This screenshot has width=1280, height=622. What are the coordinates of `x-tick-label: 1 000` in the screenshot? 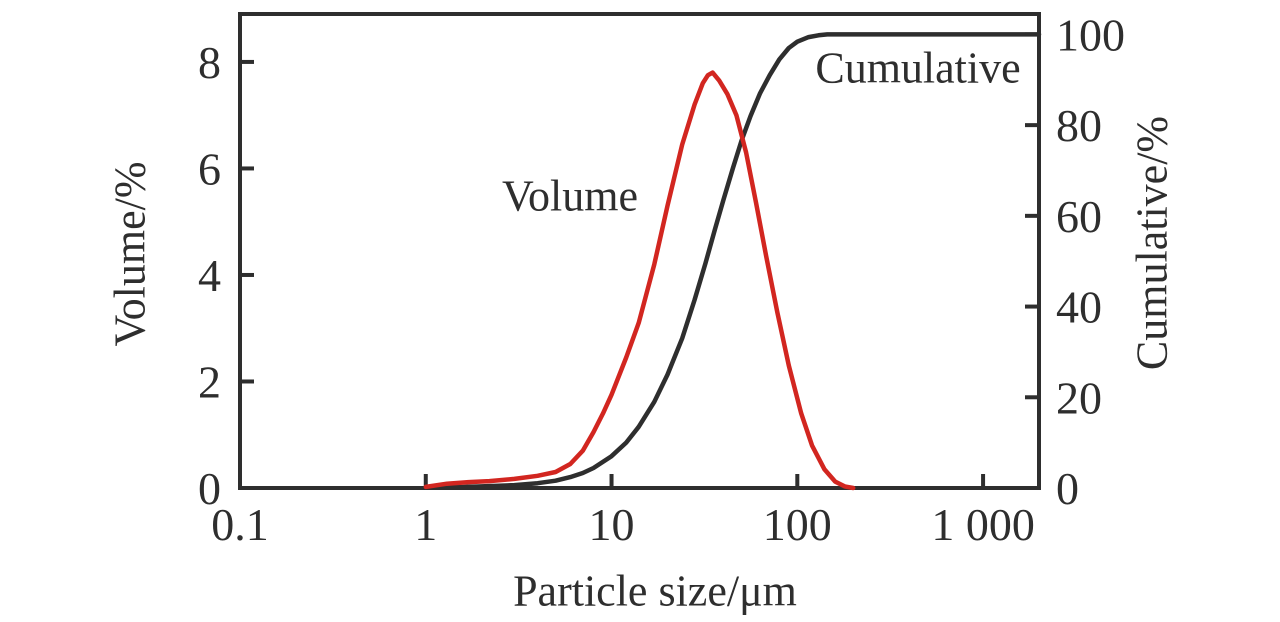 It's located at (983, 524).